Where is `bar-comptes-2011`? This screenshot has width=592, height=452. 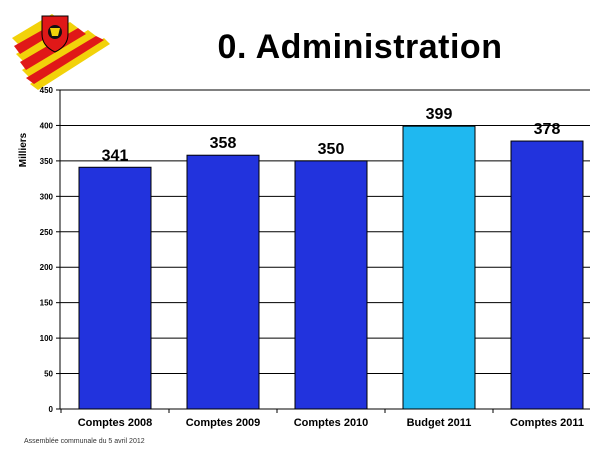 bar-comptes-2011 is located at coordinates (547, 275).